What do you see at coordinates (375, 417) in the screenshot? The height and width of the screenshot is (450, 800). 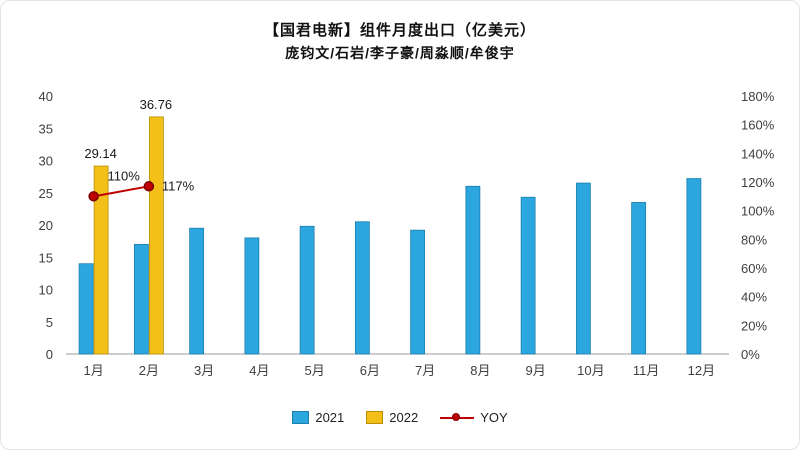 I see `legend-swatch-2022` at bounding box center [375, 417].